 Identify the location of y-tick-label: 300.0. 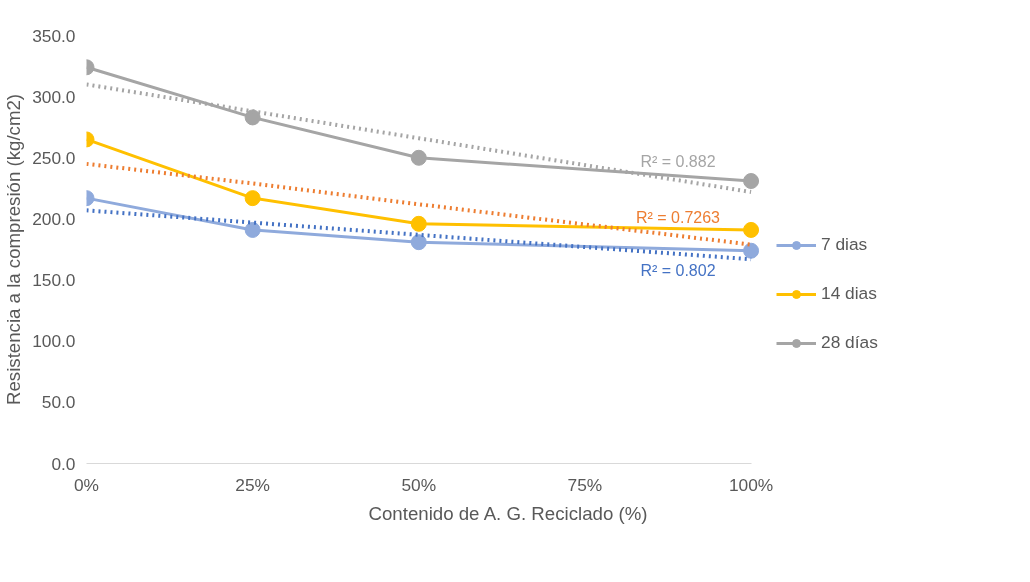
(54, 96).